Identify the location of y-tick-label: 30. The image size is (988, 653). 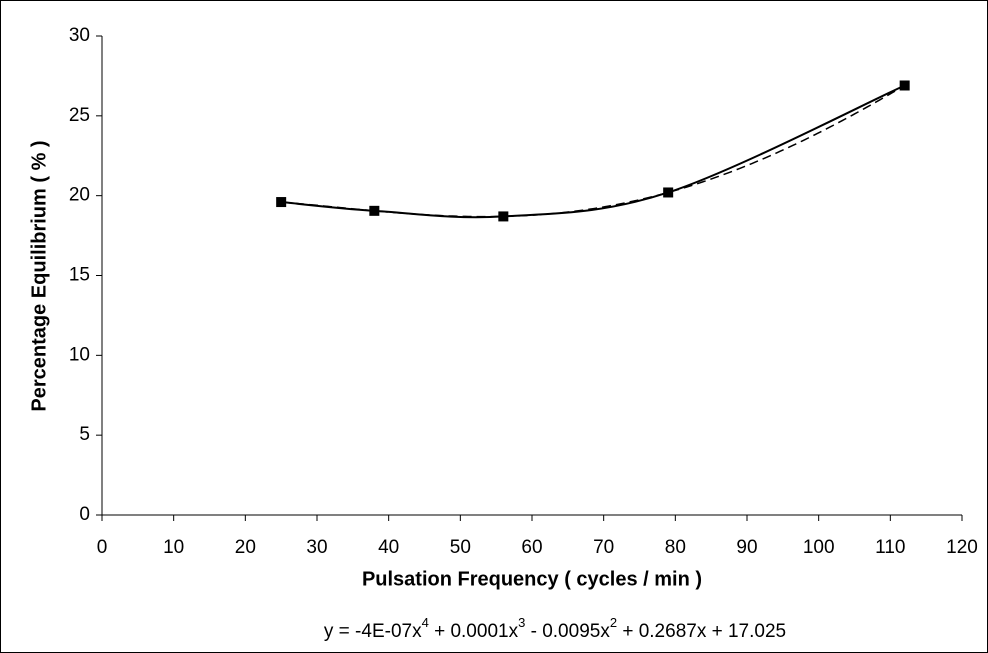
(79, 35).